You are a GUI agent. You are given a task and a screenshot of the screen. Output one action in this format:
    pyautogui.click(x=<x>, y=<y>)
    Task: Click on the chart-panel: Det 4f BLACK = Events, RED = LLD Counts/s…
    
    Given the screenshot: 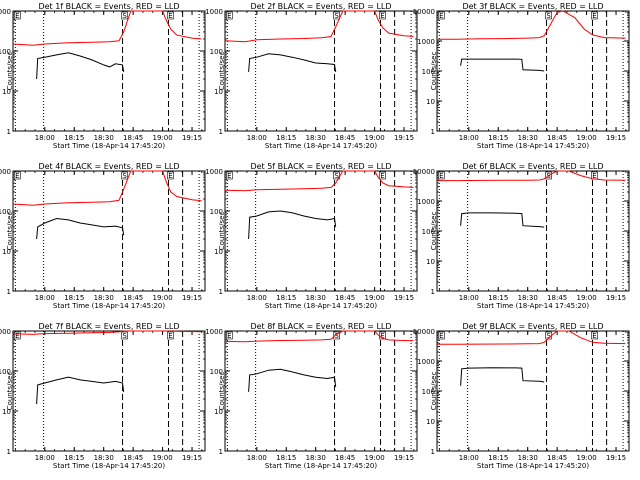 What is the action you would take?
    pyautogui.click(x=103, y=236)
    